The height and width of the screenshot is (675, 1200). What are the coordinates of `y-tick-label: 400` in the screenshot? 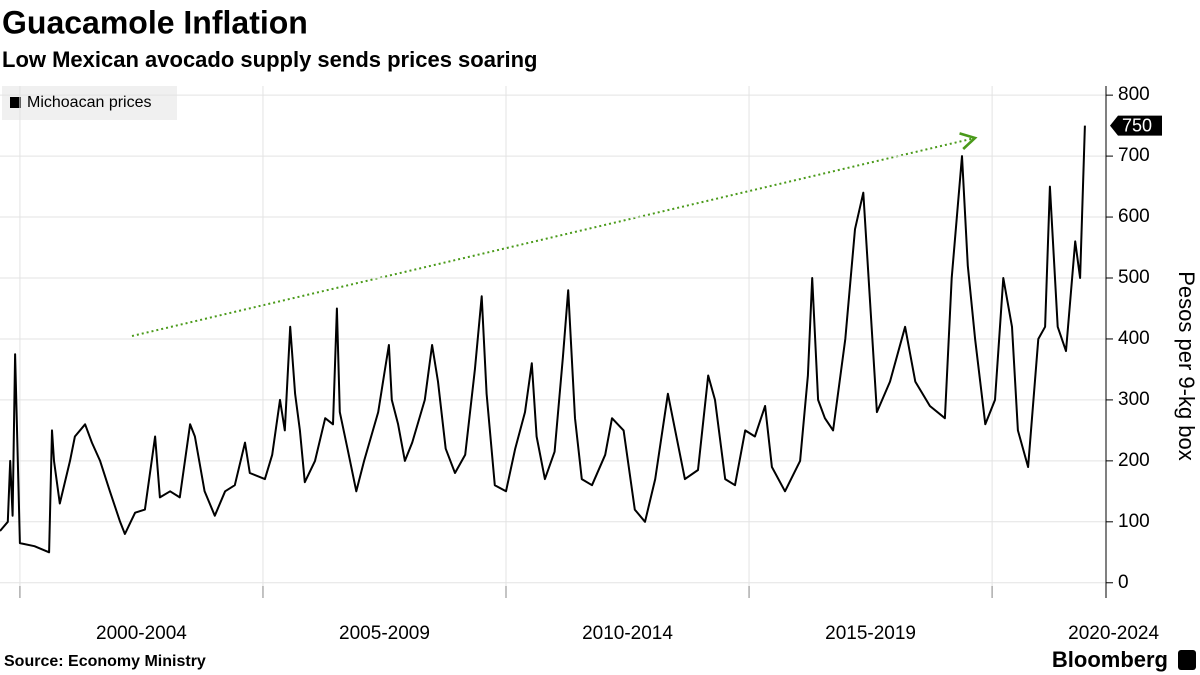 It's located at (1134, 338).